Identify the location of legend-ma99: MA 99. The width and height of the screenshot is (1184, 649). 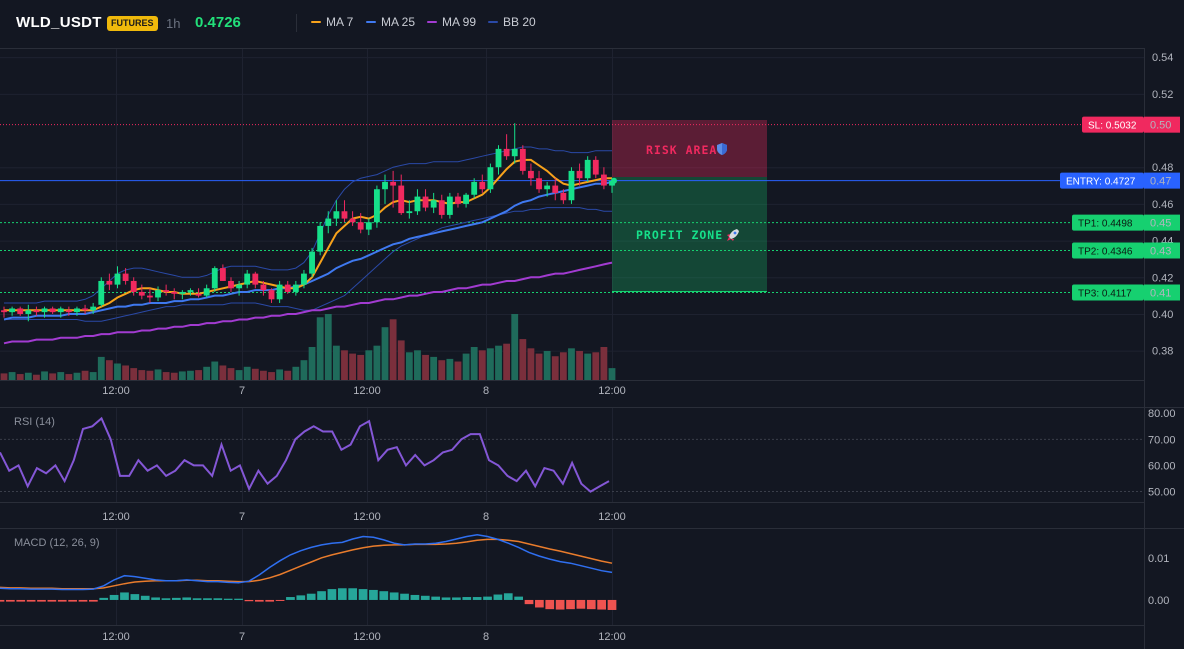
(451, 22).